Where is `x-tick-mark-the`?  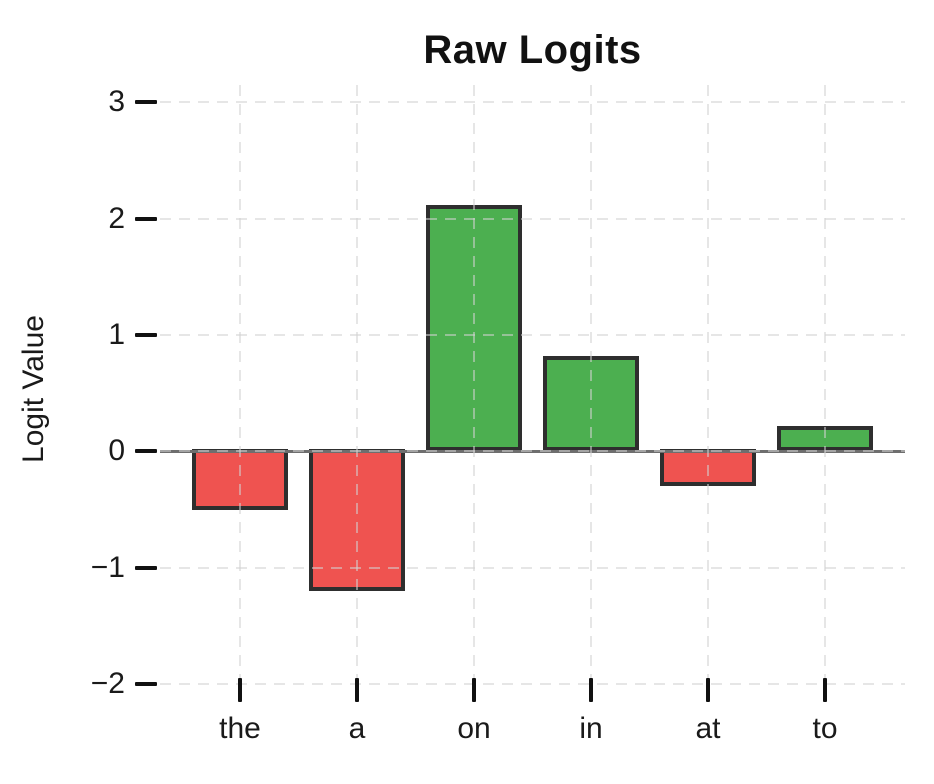
x-tick-mark-the is located at coordinates (240, 690).